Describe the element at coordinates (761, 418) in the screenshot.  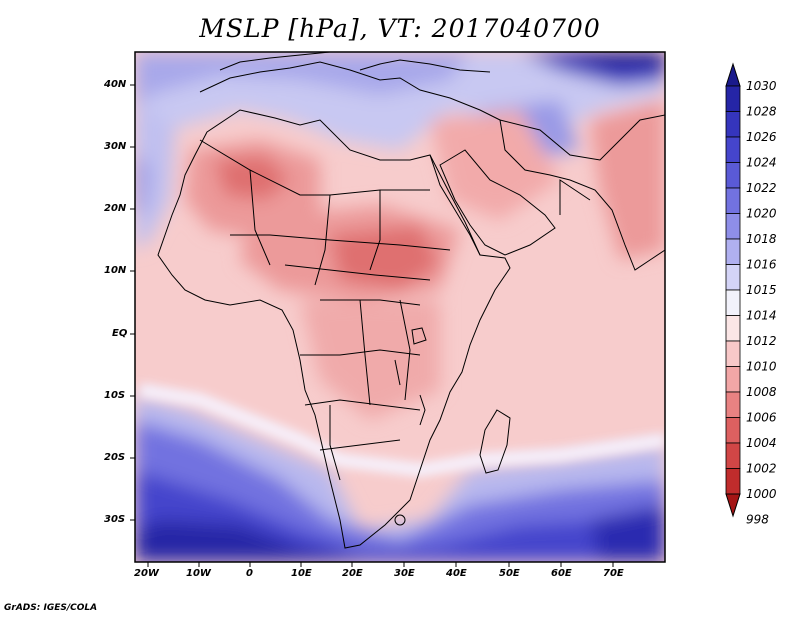
I see `colorbar-label: 1006` at that location.